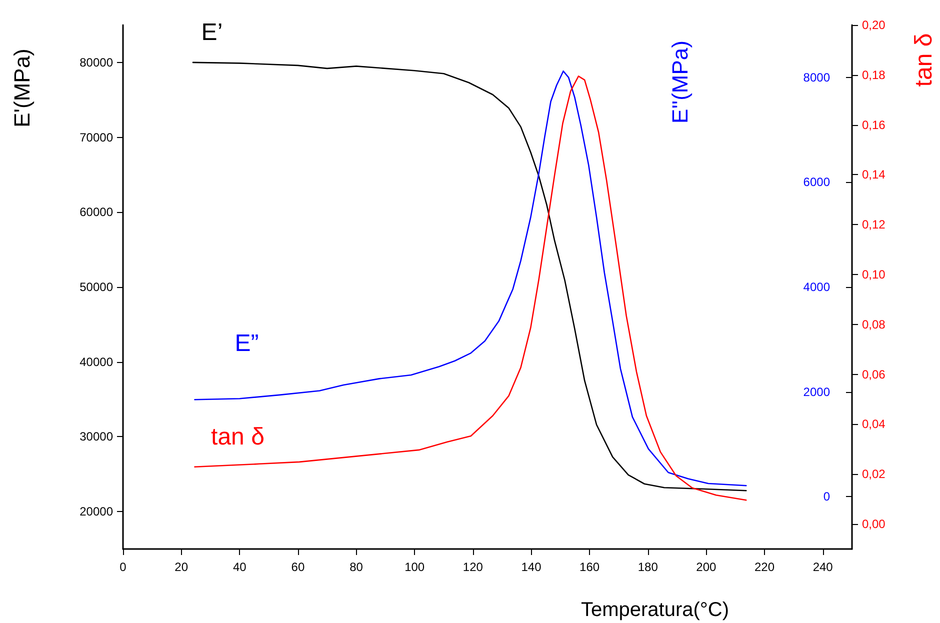  Describe the element at coordinates (874, 75) in the screenshot. I see `y3-tick-label: 0,18` at that location.